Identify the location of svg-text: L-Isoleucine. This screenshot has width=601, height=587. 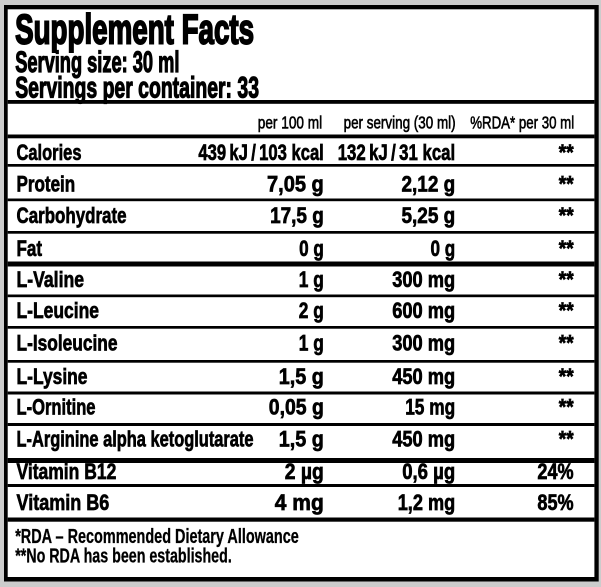
(67, 343).